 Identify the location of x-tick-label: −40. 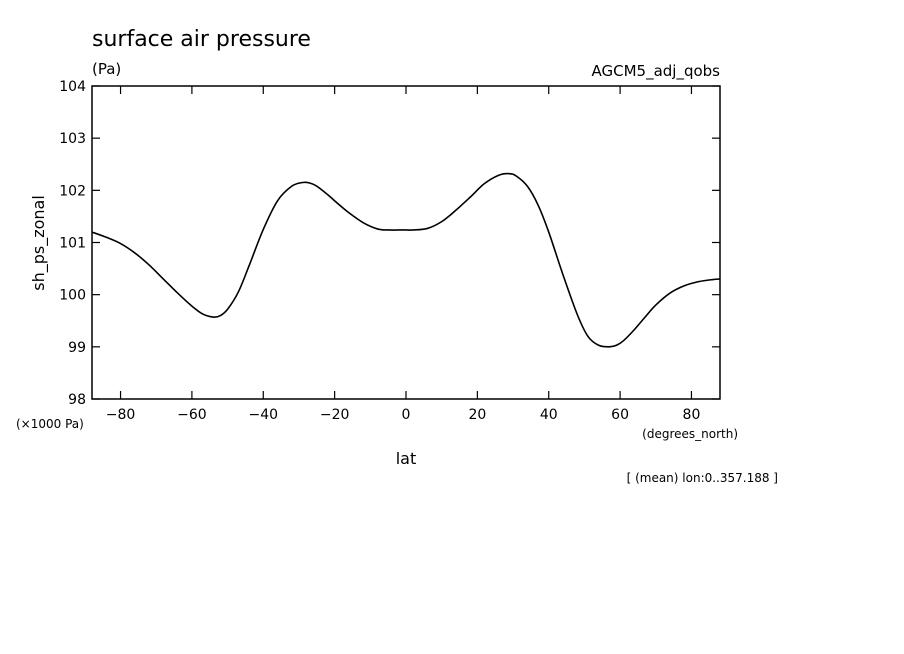
(263, 415).